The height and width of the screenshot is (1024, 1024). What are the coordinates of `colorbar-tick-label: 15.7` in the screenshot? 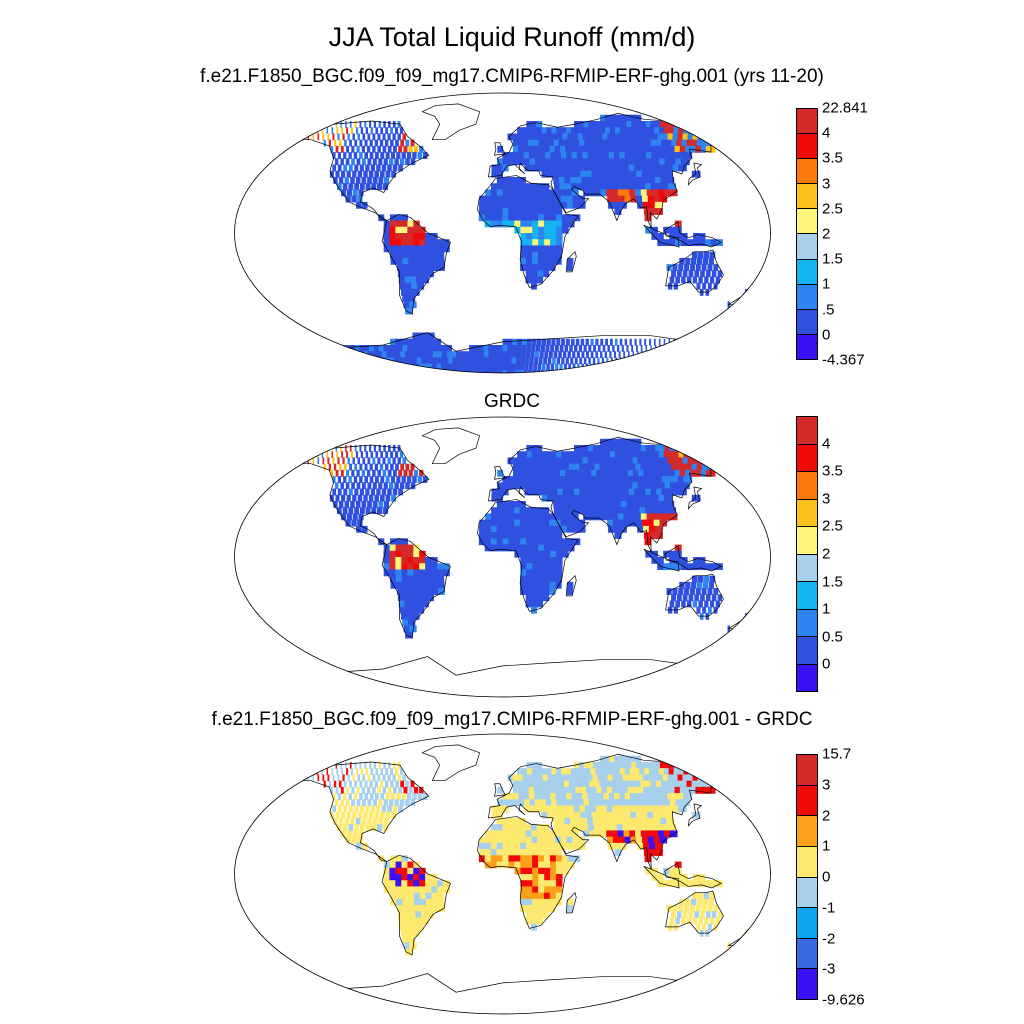 It's located at (837, 754).